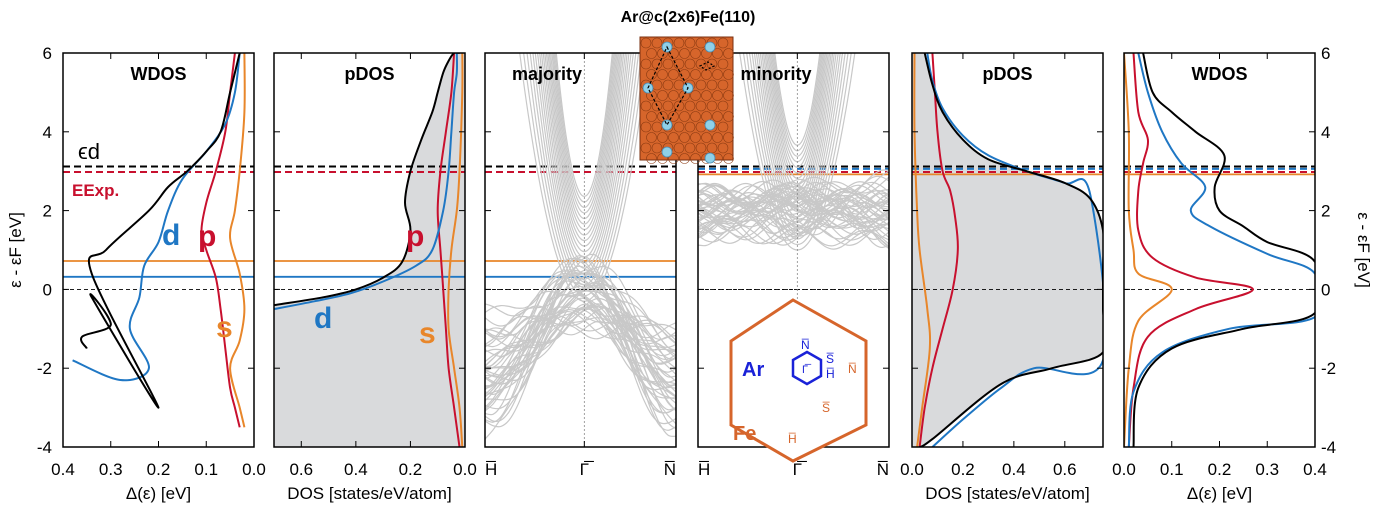 Image resolution: width=1377 pixels, height=506 pixels. I want to click on fe-cell-outline, so click(707, 66).